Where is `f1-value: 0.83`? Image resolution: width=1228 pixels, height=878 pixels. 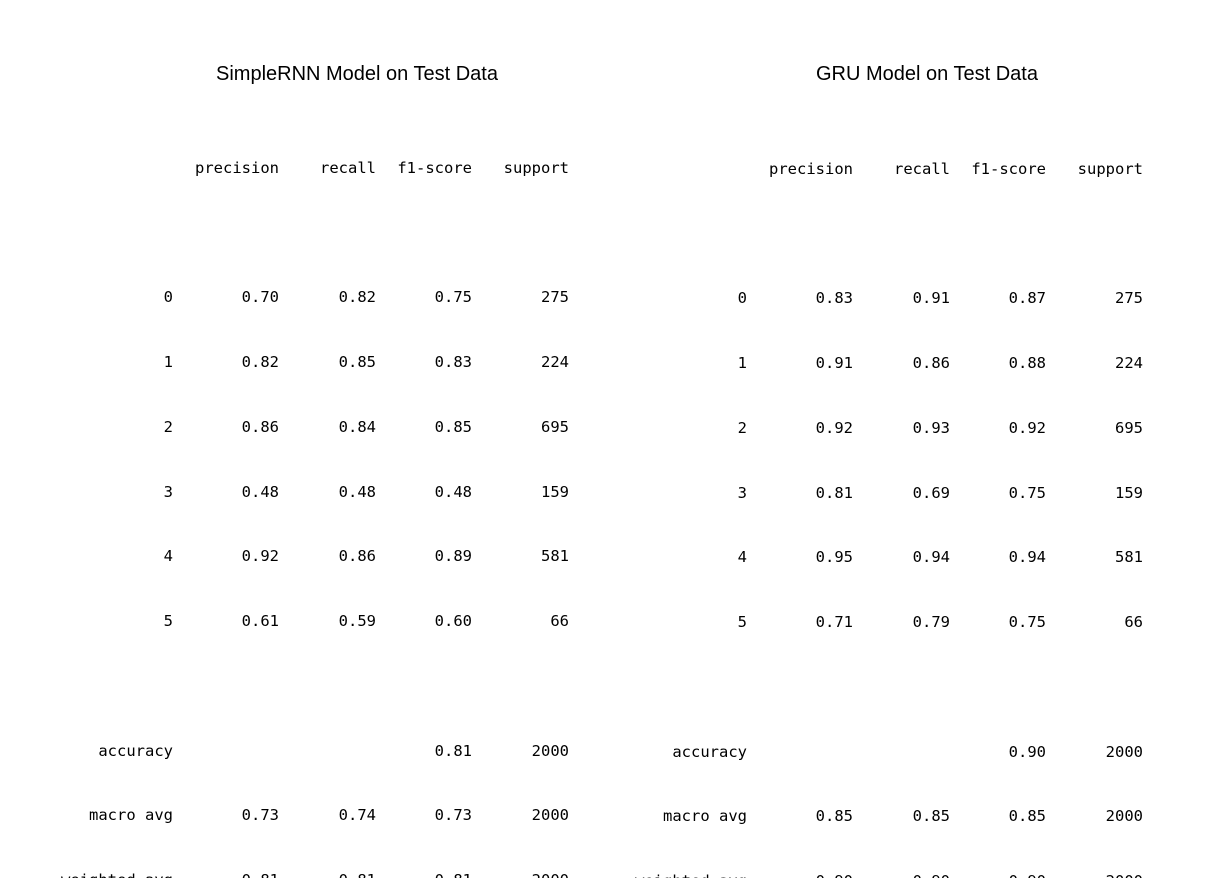 f1-value: 0.83 is located at coordinates (453, 361).